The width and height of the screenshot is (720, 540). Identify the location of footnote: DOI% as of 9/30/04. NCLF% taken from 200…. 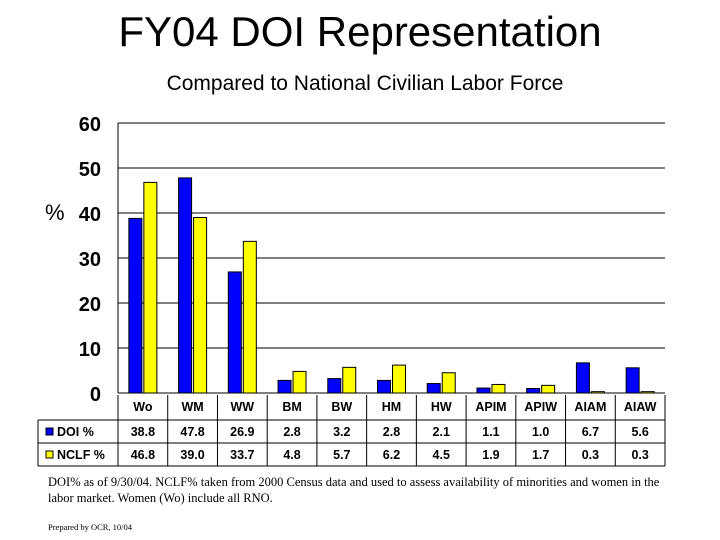
(354, 490).